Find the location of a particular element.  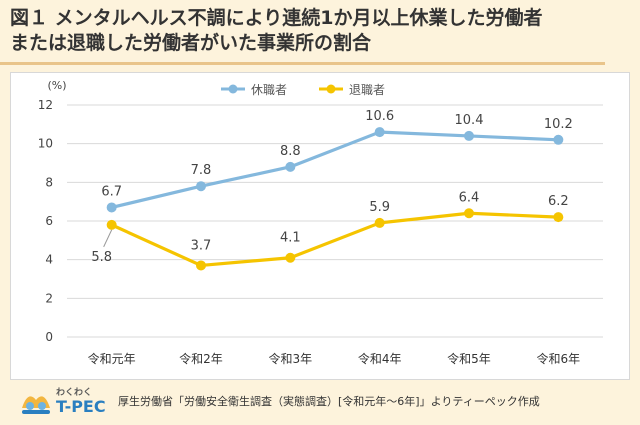

data-label: 6.2 is located at coordinates (558, 201).